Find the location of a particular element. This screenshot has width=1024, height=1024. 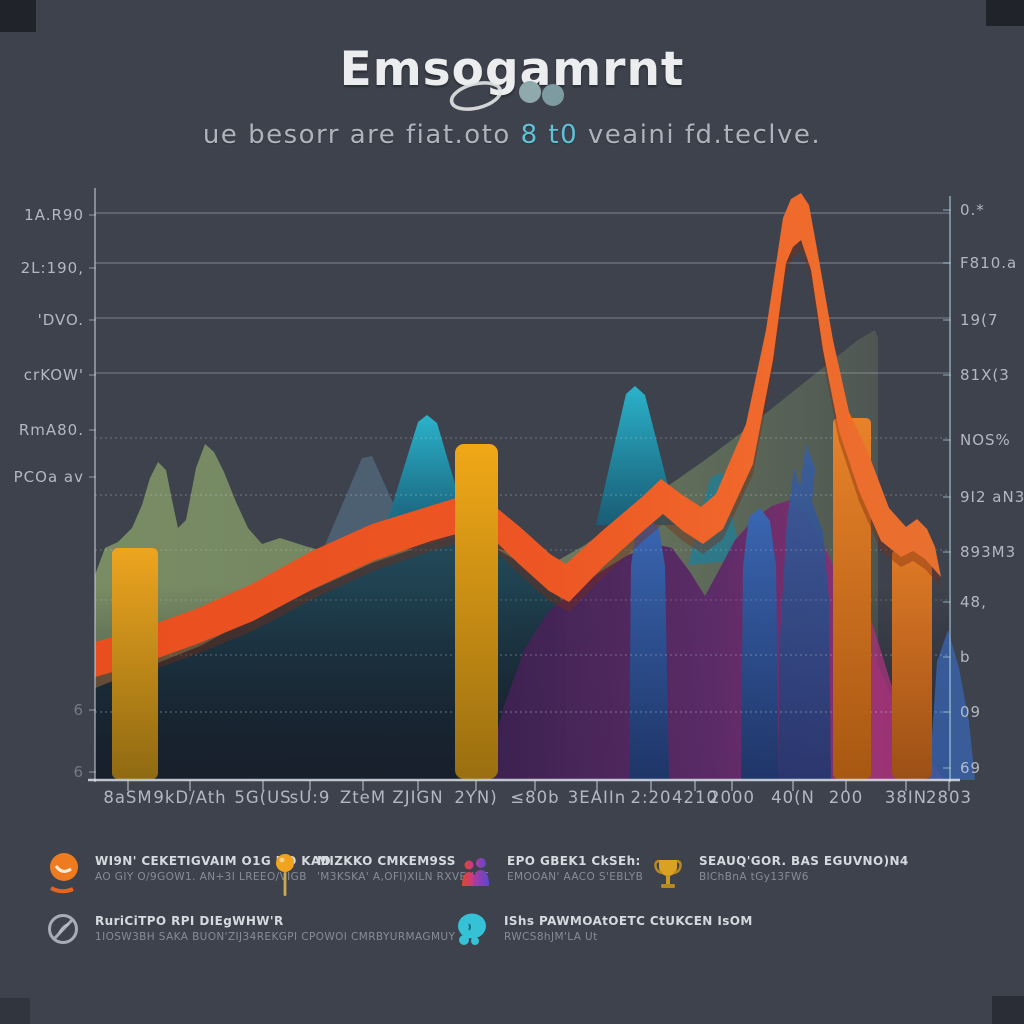

legend-sublabel: AO GIY O/9GOW1. AN+3I LREEO/VIGB is located at coordinates (201, 877).